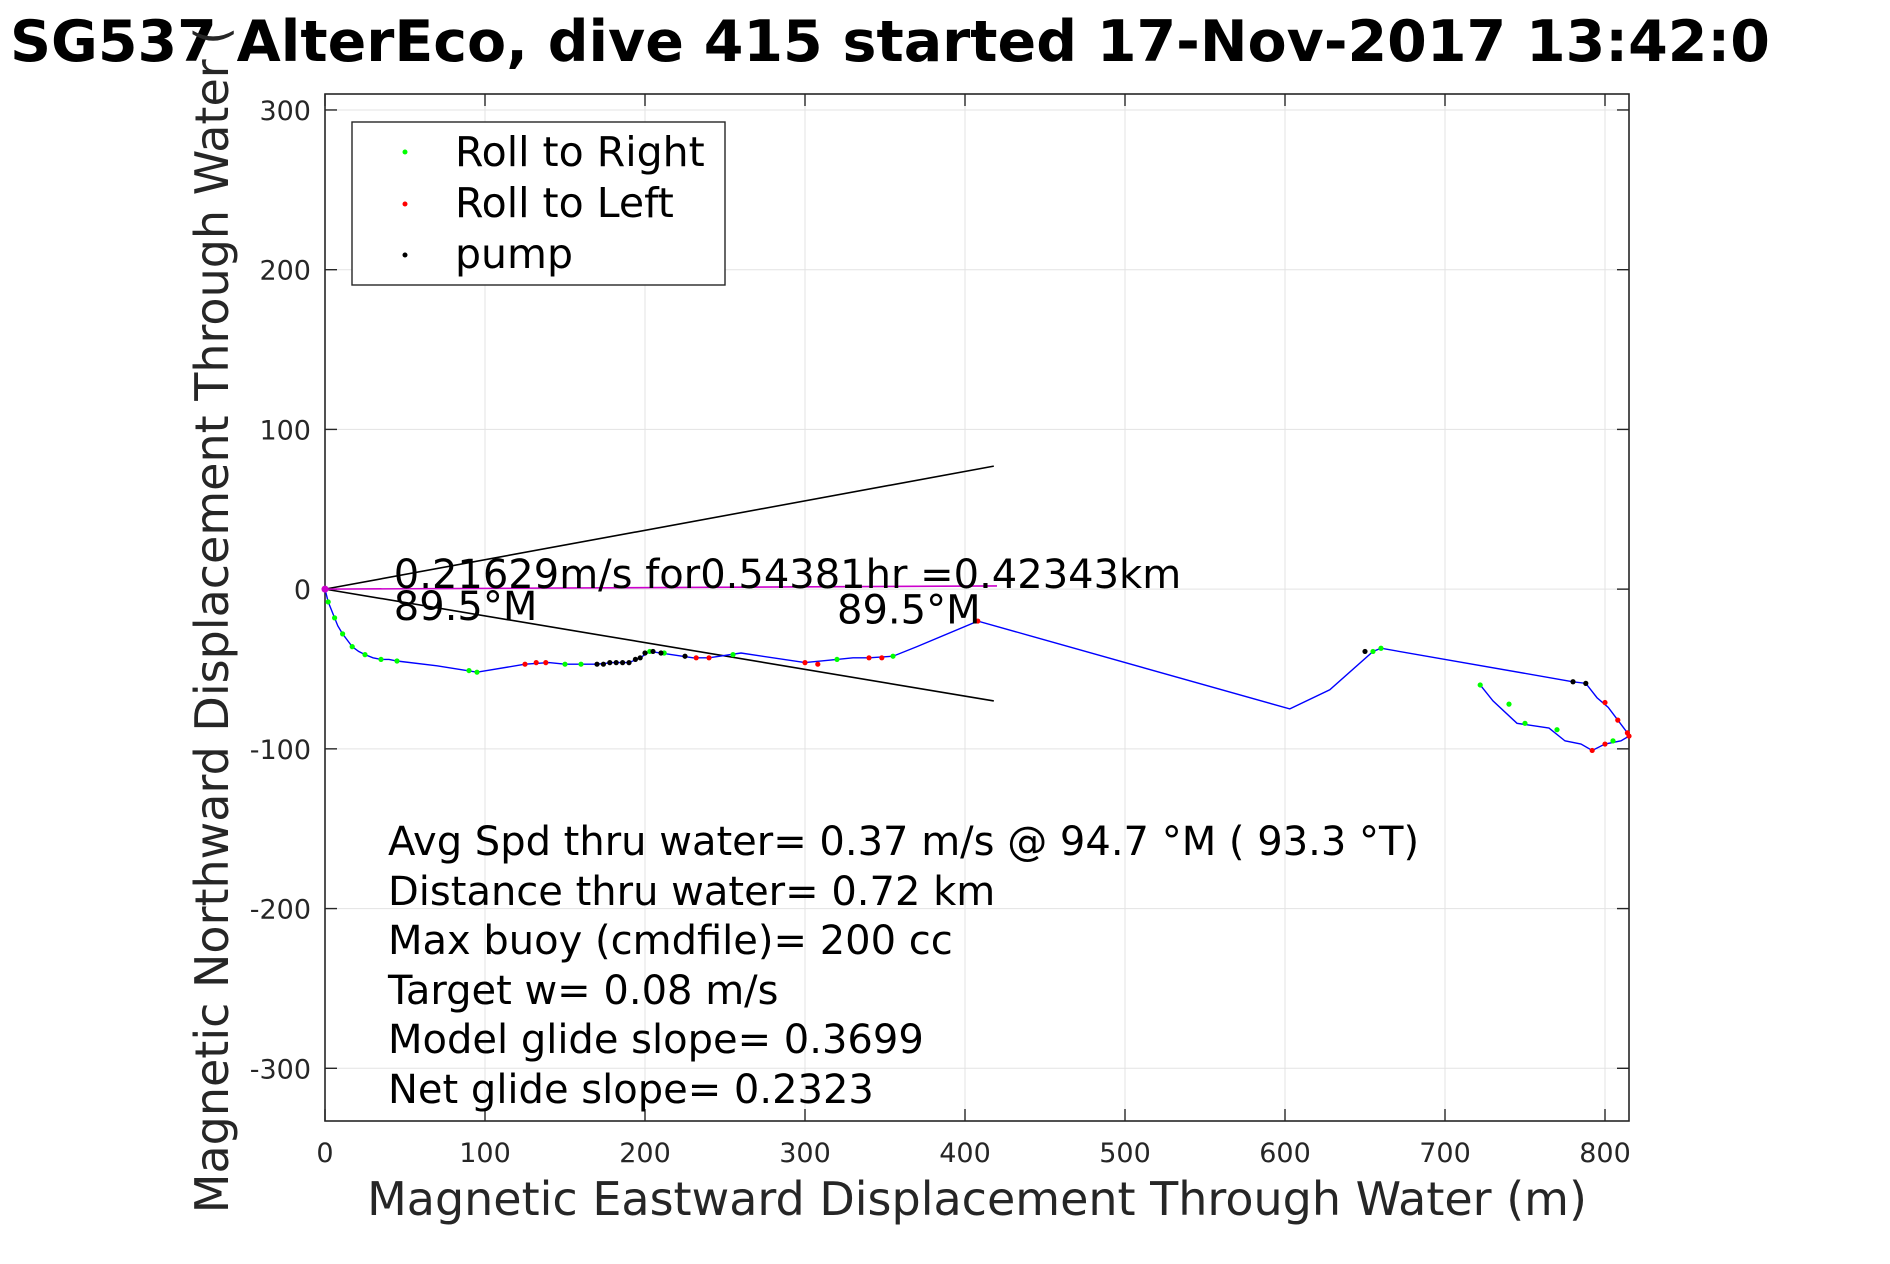 This screenshot has height=1264, width=1890. What do you see at coordinates (485, 1153) in the screenshot?
I see `x-tick-label: 100` at bounding box center [485, 1153].